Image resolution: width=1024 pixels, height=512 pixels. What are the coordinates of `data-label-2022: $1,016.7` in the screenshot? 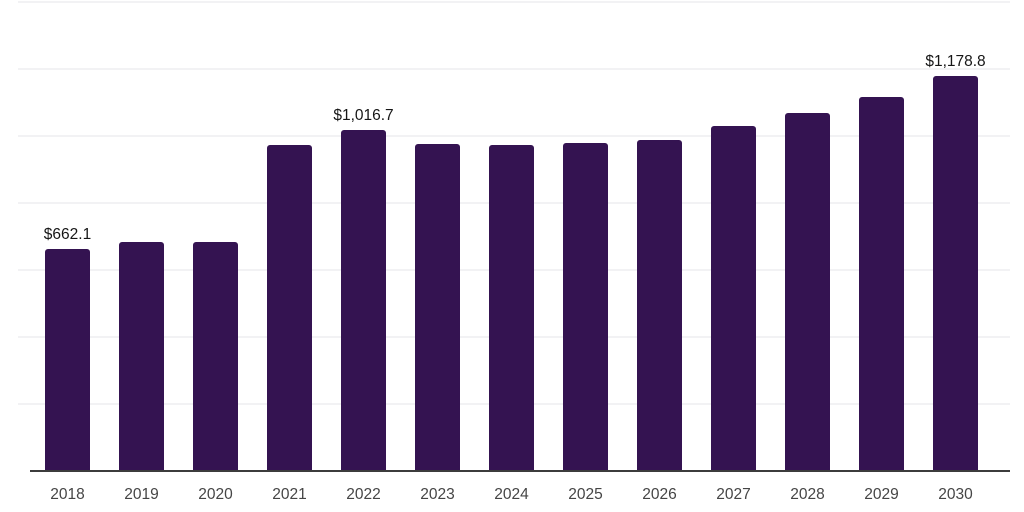 It's located at (363, 116).